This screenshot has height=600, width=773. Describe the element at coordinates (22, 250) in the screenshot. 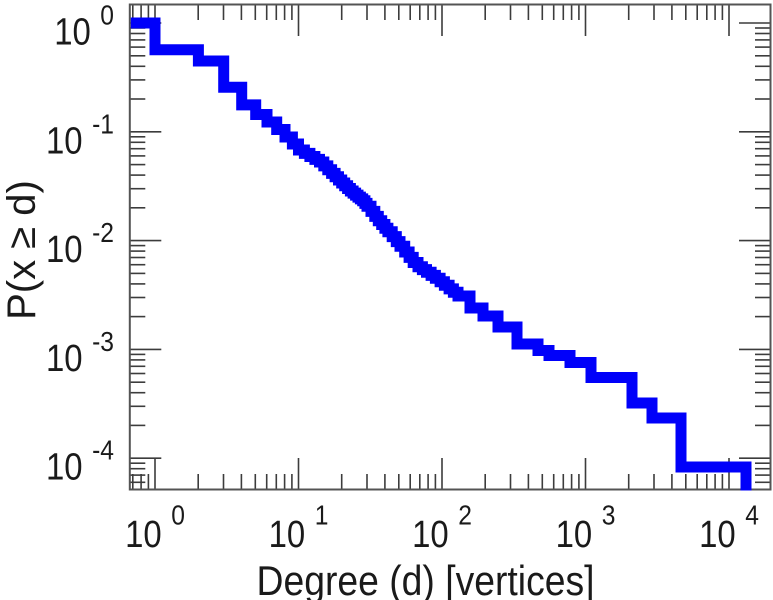

I see `svg-text: P(x ≥ d)` at that location.